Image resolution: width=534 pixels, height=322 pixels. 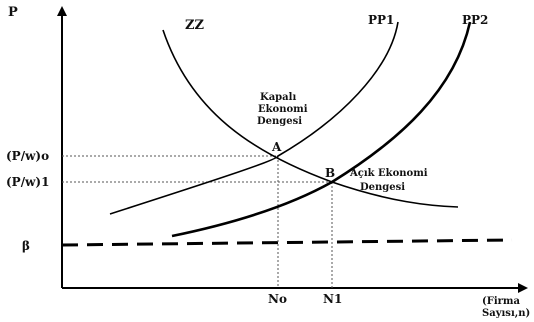 What do you see at coordinates (501, 301) in the screenshot?
I see `x-axis-label-1: (Firma` at bounding box center [501, 301].